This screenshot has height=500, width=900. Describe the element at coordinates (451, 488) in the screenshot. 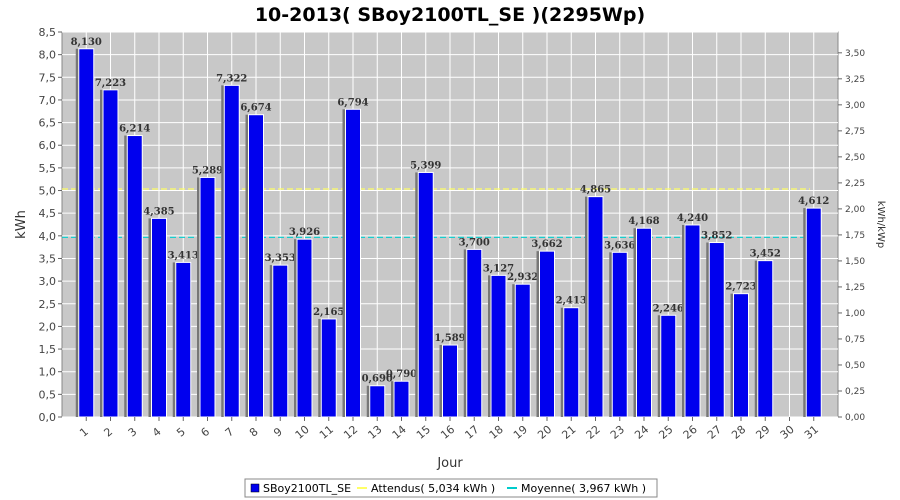

I see `legend-box` at that location.